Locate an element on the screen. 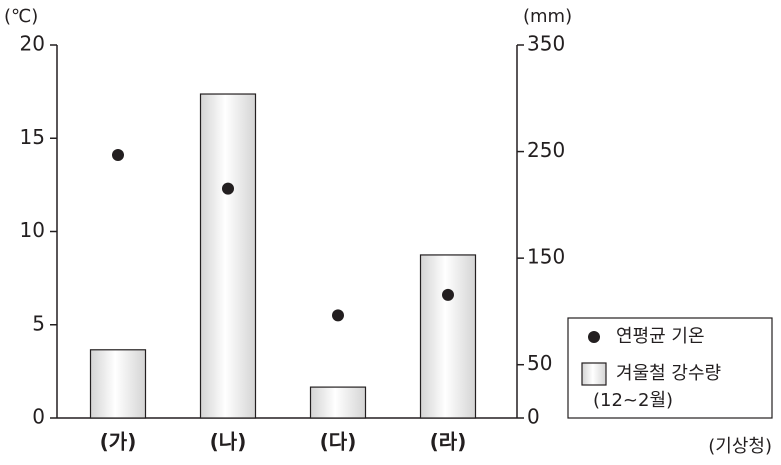  y-tick-label: 20 is located at coordinates (32, 44).